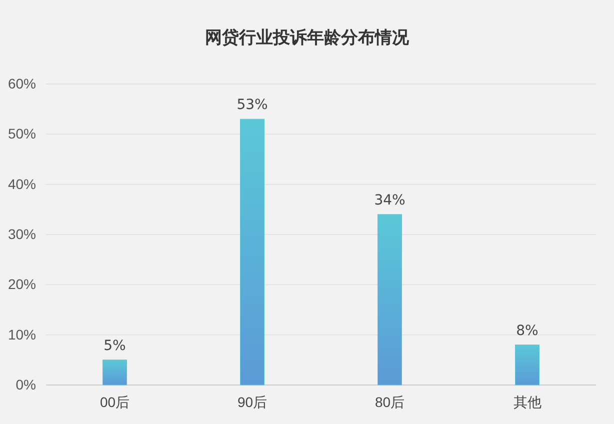  Describe the element at coordinates (252, 402) in the screenshot. I see `x-tick-label: 90后` at that location.